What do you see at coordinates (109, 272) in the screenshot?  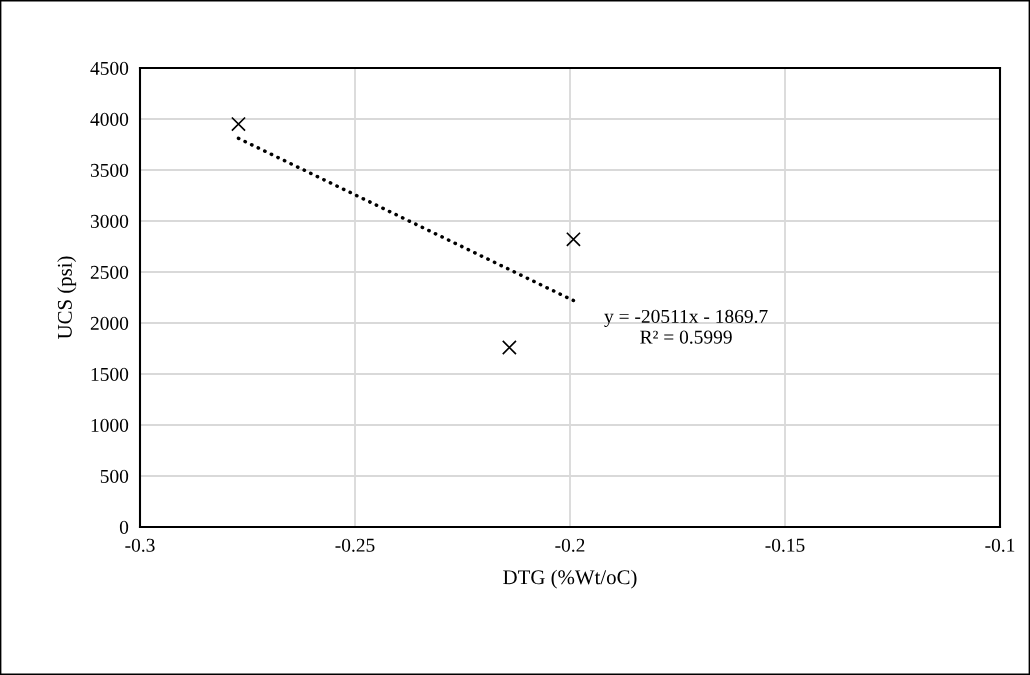 I see `y-tick-label: 2500` at bounding box center [109, 272].